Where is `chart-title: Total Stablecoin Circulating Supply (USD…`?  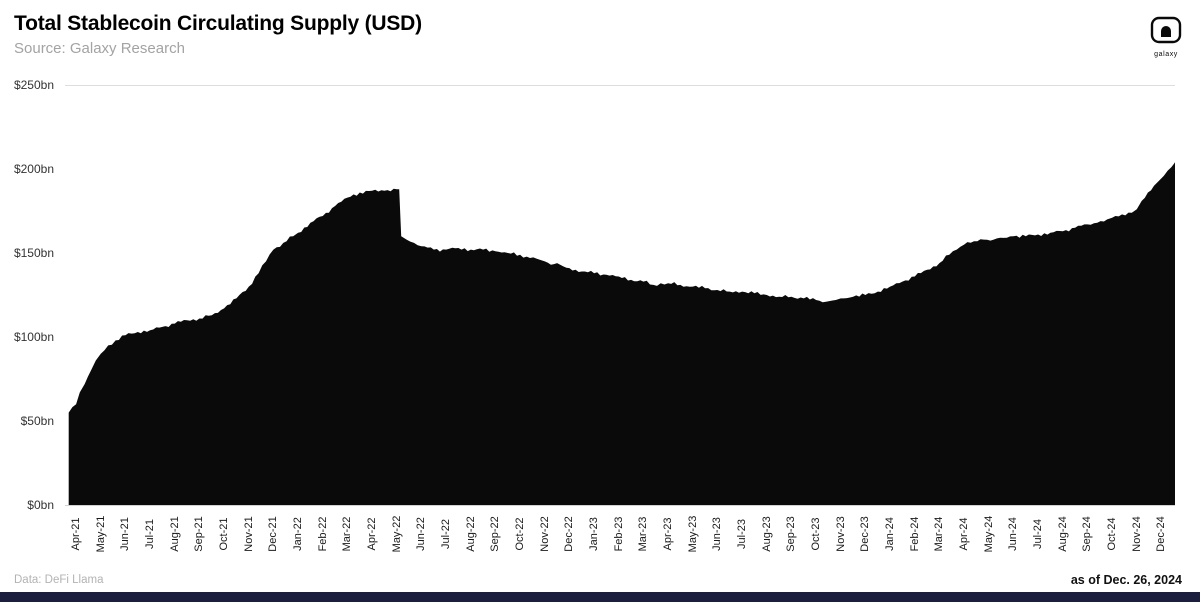 chart-title: Total Stablecoin Circulating Supply (USD… is located at coordinates (218, 23).